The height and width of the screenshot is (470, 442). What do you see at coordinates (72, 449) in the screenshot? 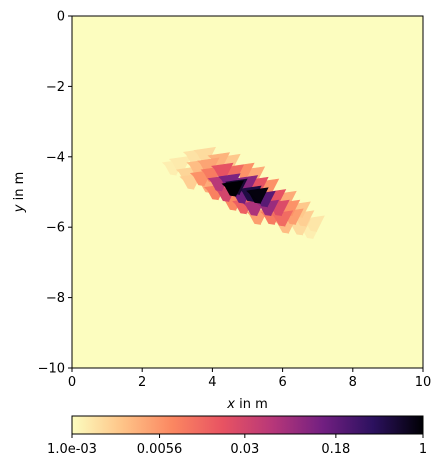
I see `colorbar-tick-label: 1.0e-03` at bounding box center [72, 449].